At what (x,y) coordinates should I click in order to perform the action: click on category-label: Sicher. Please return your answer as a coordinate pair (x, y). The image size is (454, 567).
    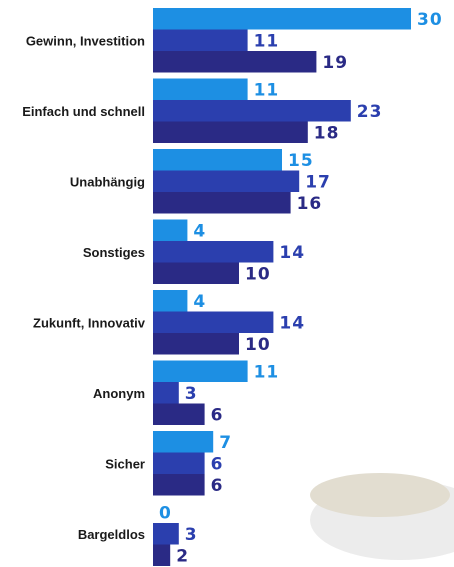
    Looking at the image, I should click on (125, 464).